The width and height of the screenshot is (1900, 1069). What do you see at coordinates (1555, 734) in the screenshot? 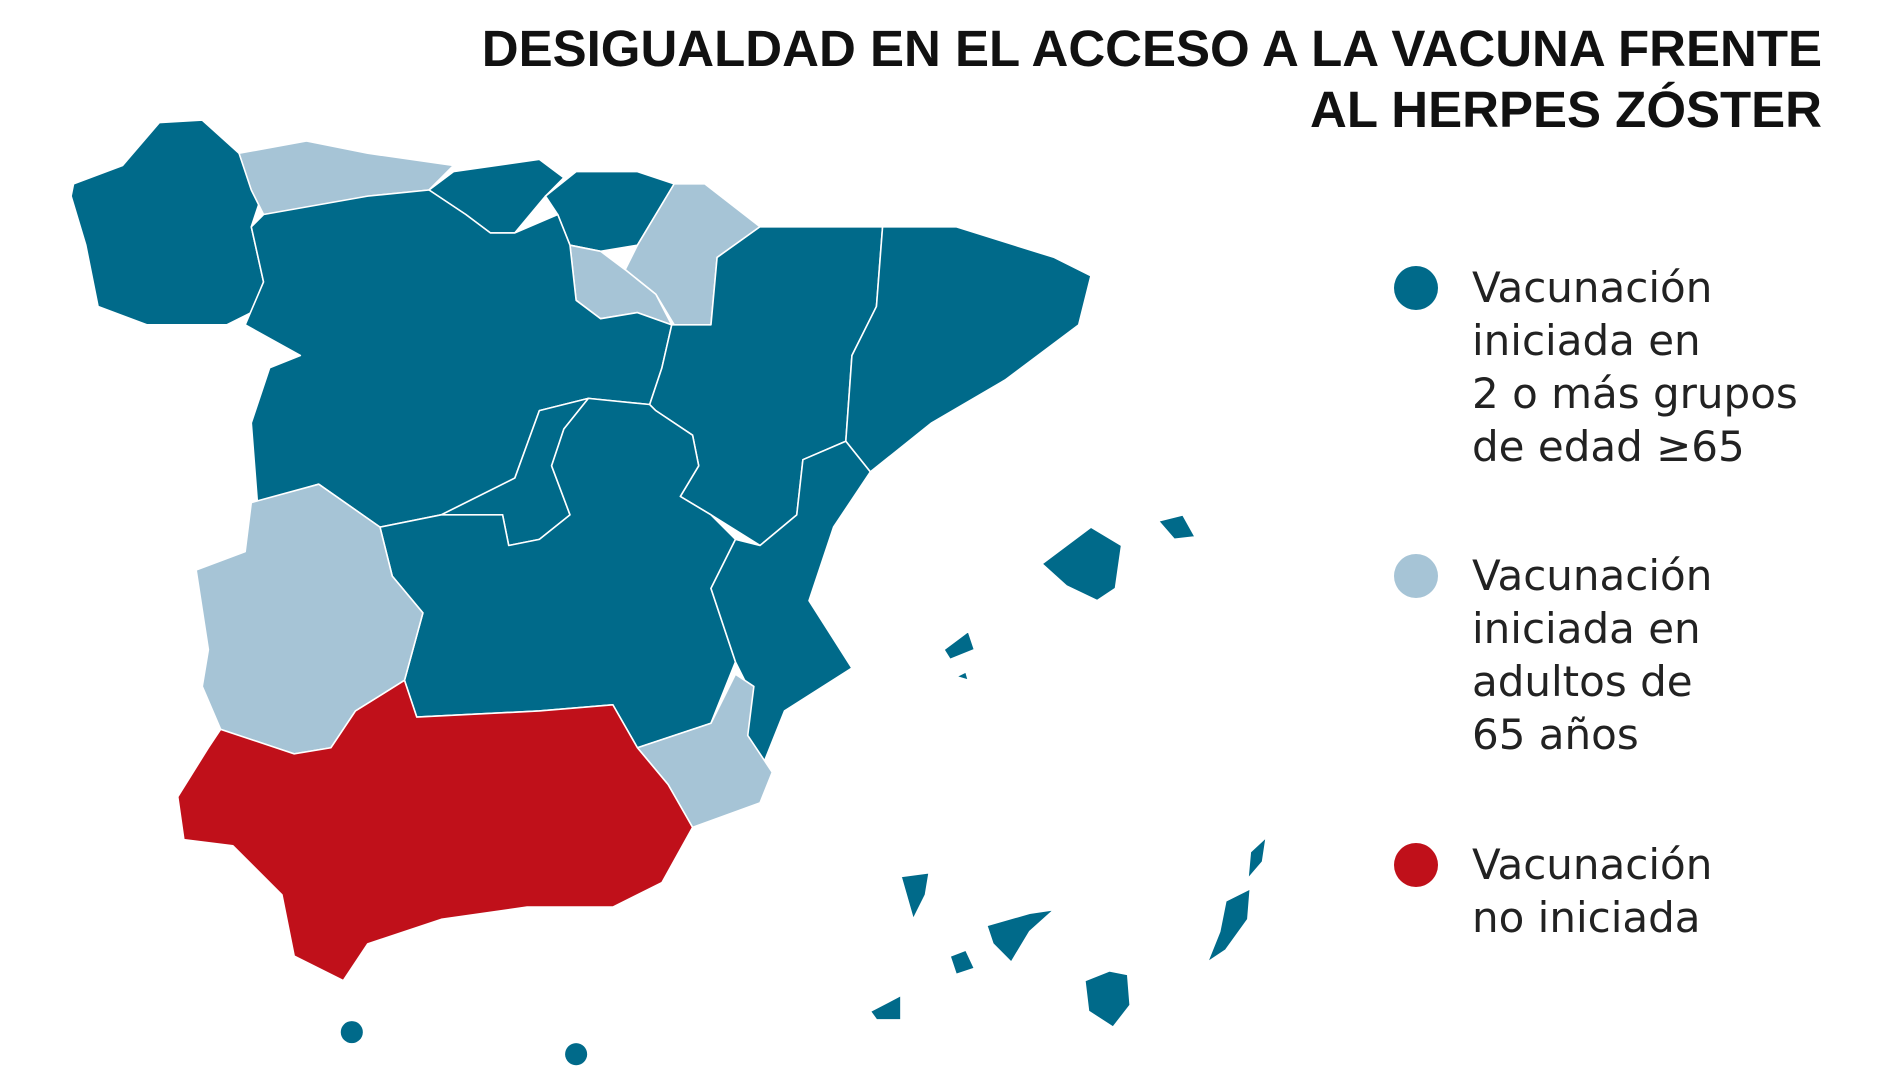
I see `legend-label: 65 años` at bounding box center [1555, 734].